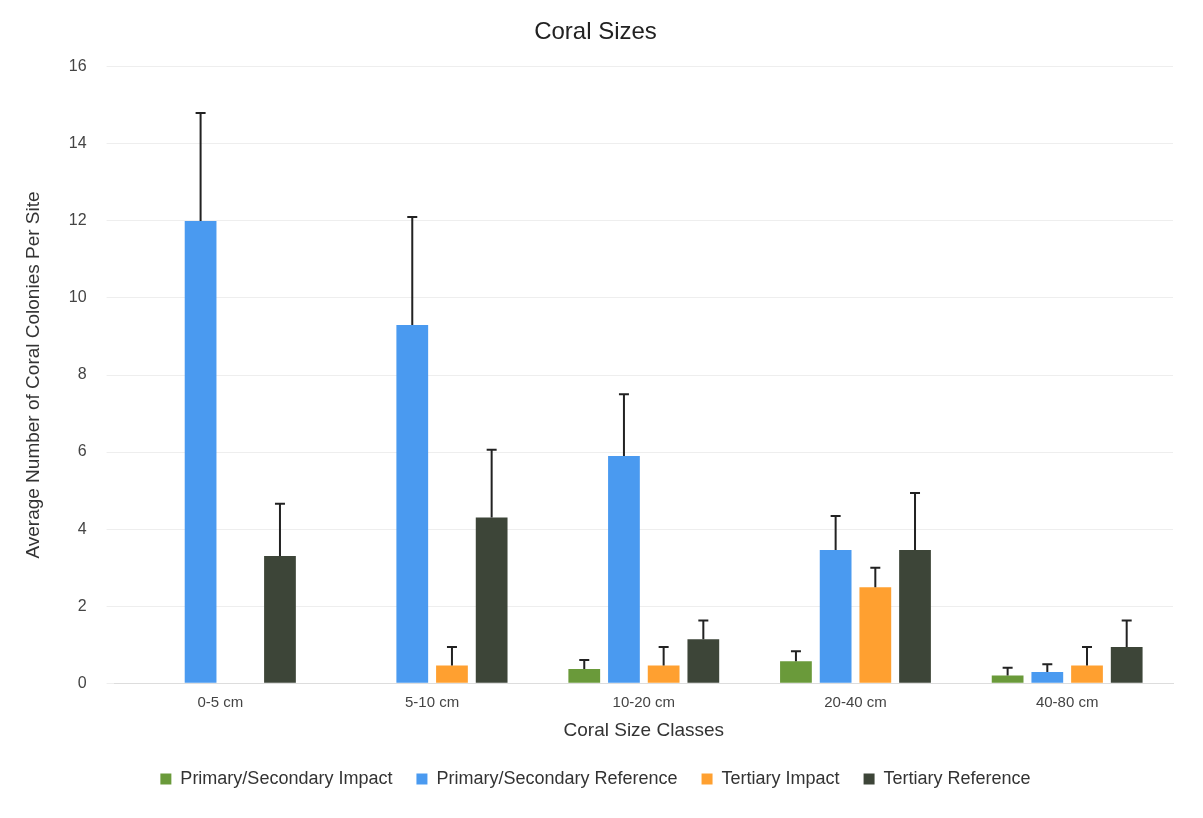 The image size is (1203, 818). What do you see at coordinates (286, 777) in the screenshot?
I see `legend-label: Primary/Secondary Impact` at bounding box center [286, 777].